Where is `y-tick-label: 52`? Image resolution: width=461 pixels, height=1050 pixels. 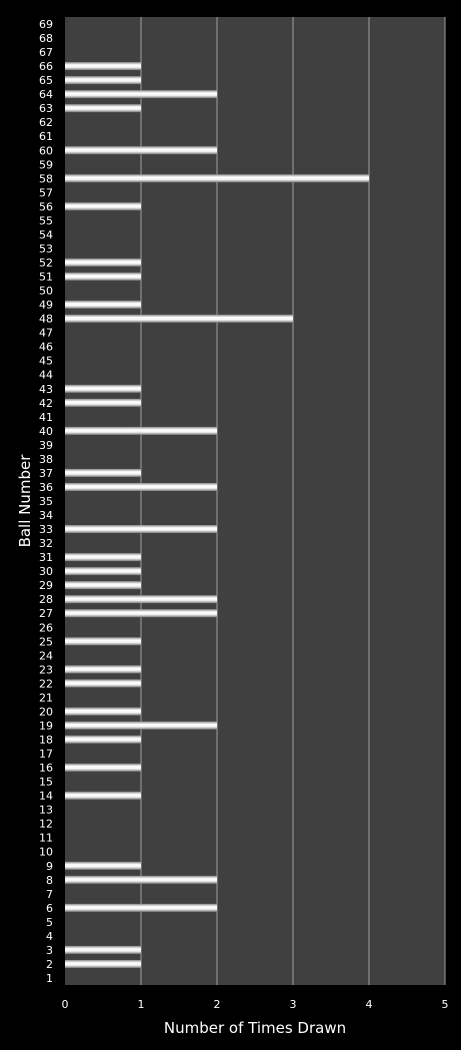 y-tick-label: 52 is located at coordinates (46, 263).